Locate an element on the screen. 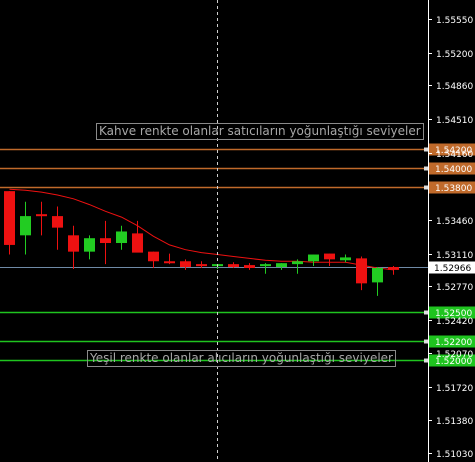  y-tick-label: 1.55200 is located at coordinates (454, 55).